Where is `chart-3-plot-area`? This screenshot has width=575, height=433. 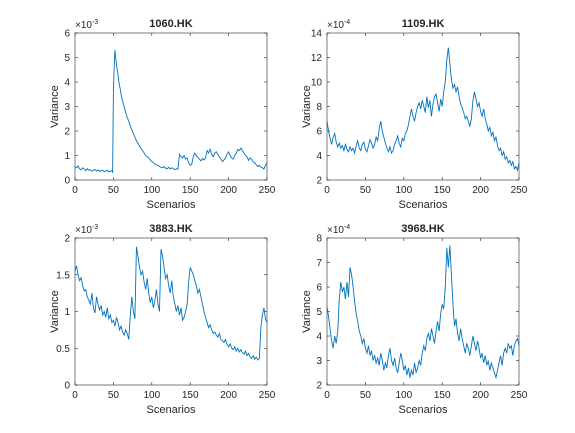
chart-3-plot-area is located at coordinates (423, 311).